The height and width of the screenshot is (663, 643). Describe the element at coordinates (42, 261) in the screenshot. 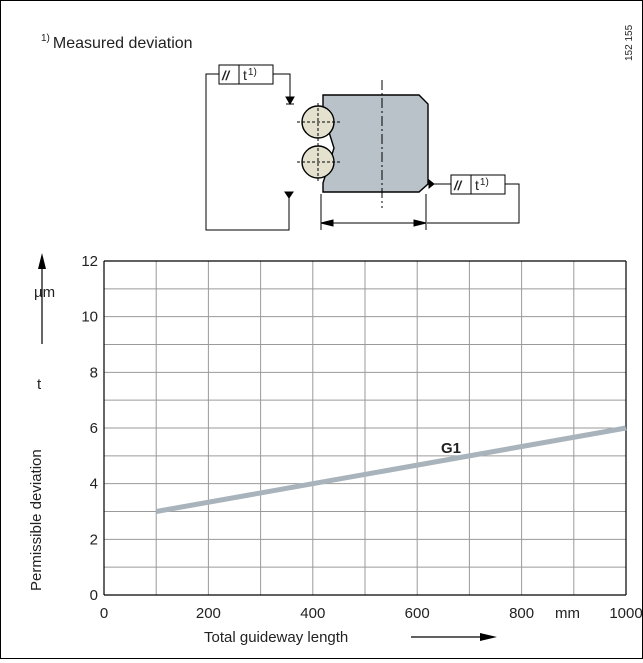

I see `y-axis-arrowhead` at that location.